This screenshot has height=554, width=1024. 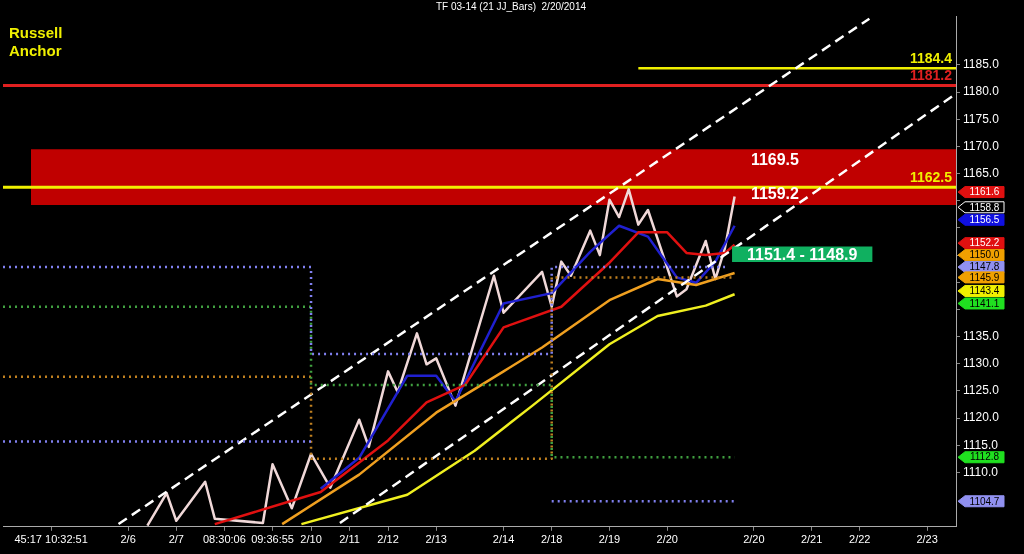 What do you see at coordinates (981, 145) in the screenshot?
I see `y-tick-label: 1170.0` at bounding box center [981, 145].